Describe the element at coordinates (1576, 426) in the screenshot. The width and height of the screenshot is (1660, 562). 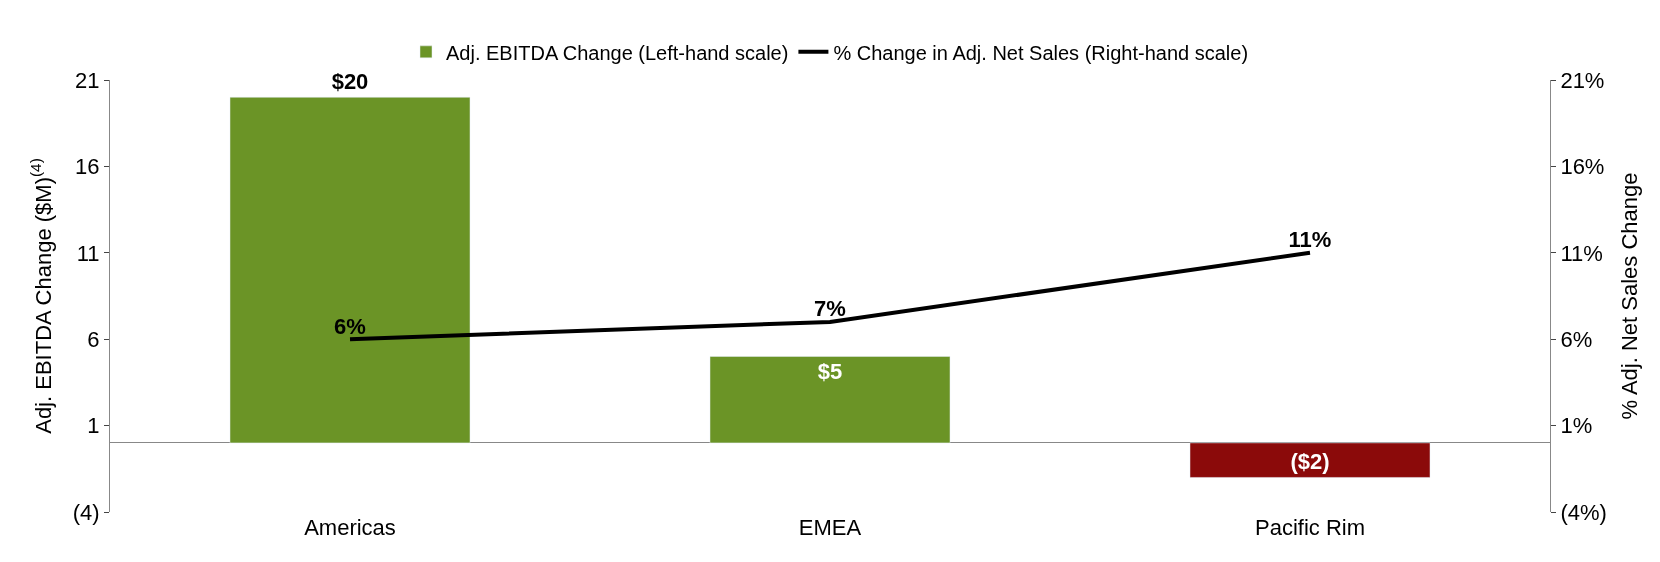
I see `y2-tick-label: 1%` at that location.